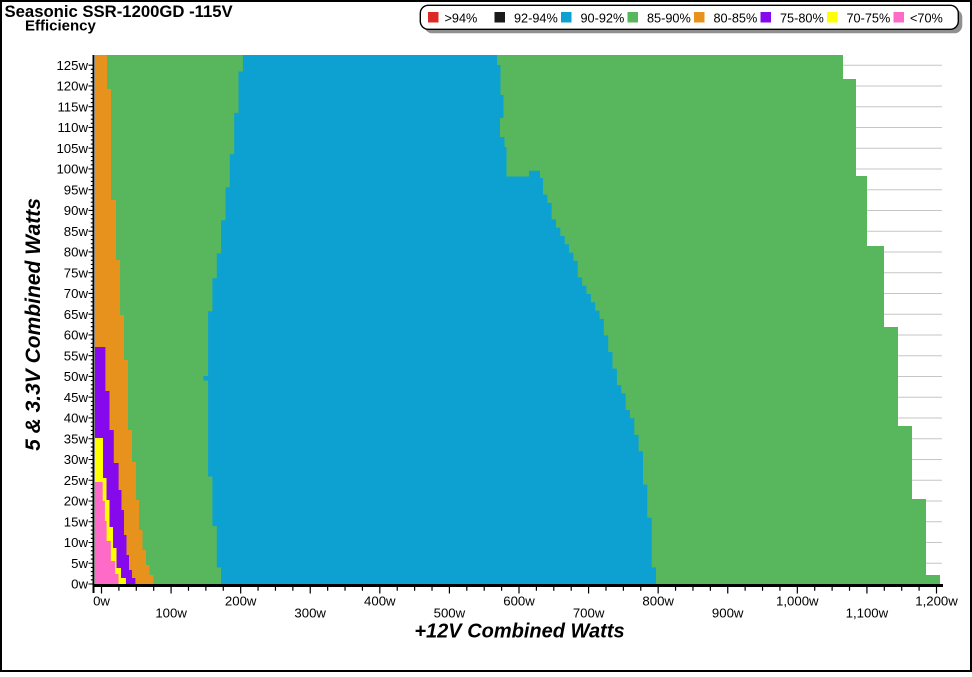 The height and width of the screenshot is (677, 972). Describe the element at coordinates (79, 563) in the screenshot. I see `svg-text: 5w` at that location.